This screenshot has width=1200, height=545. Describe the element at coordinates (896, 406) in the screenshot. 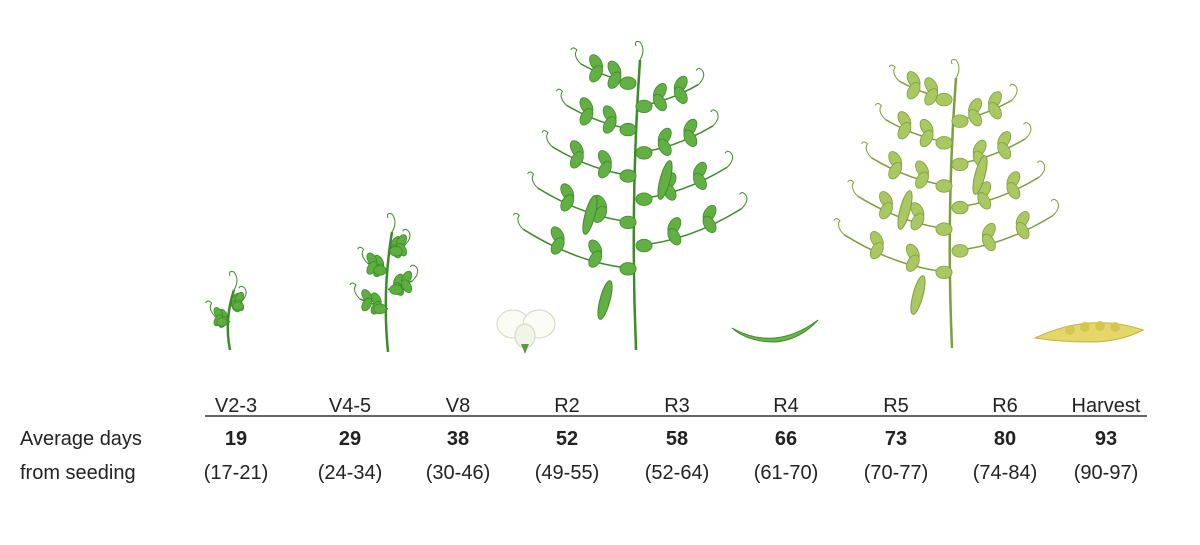

I see `stage-name: R5` at that location.